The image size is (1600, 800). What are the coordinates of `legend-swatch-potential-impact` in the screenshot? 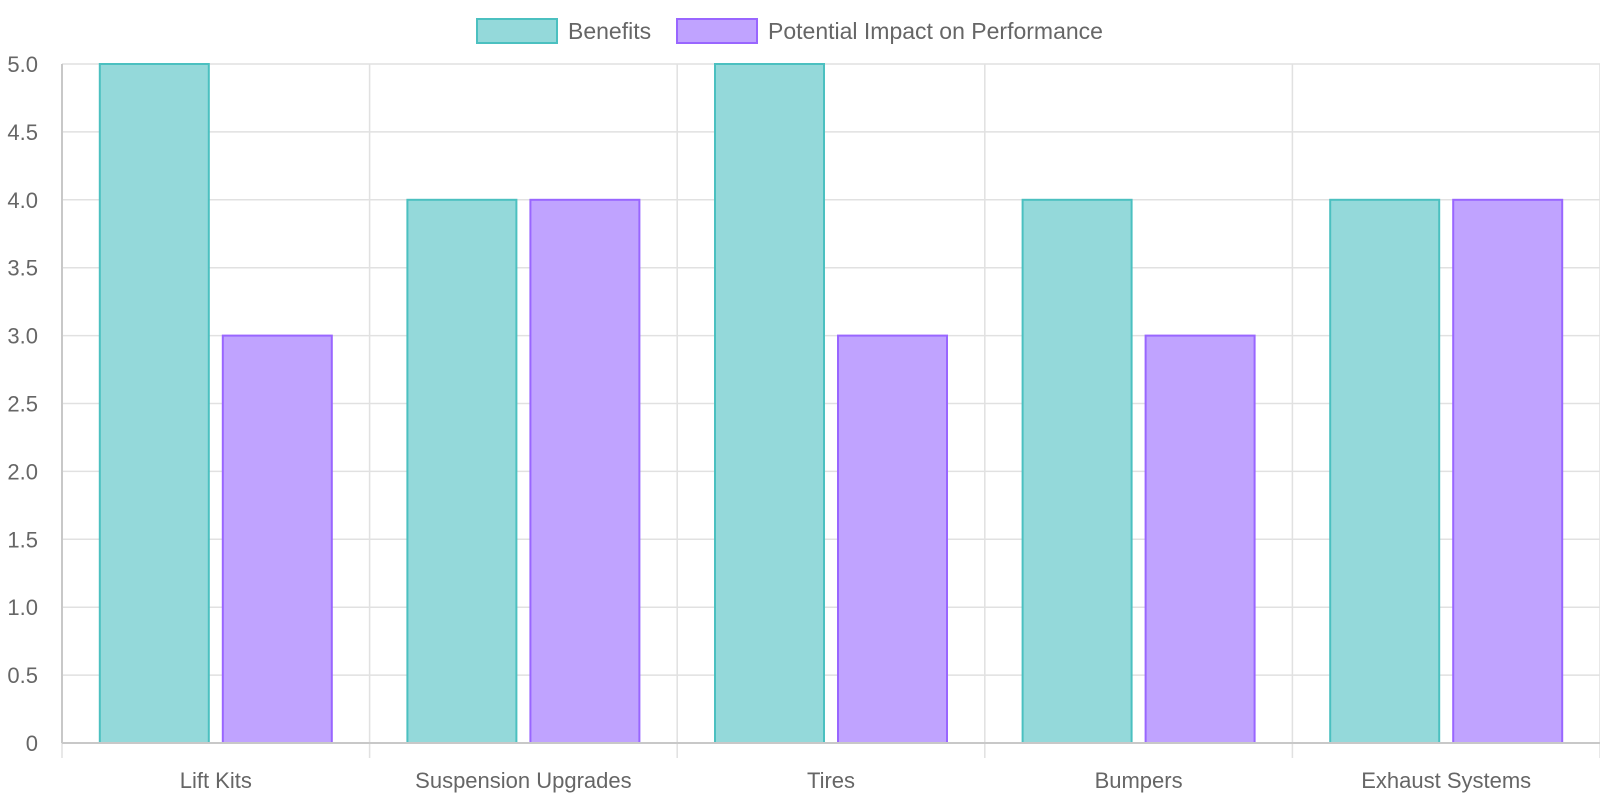 It's located at (717, 31).